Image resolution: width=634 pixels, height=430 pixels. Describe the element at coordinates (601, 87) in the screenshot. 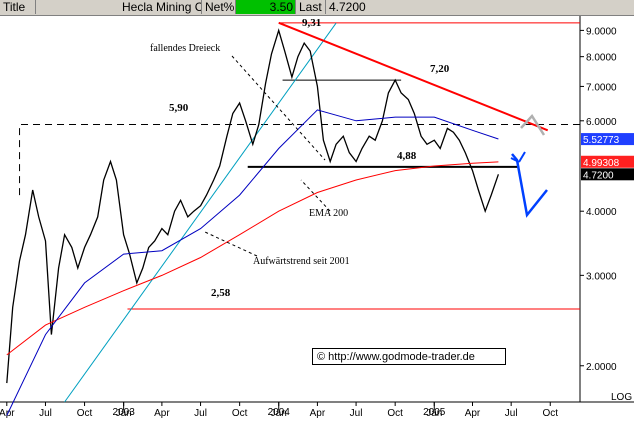

I see `y-tick-label: 7.0000` at that location.